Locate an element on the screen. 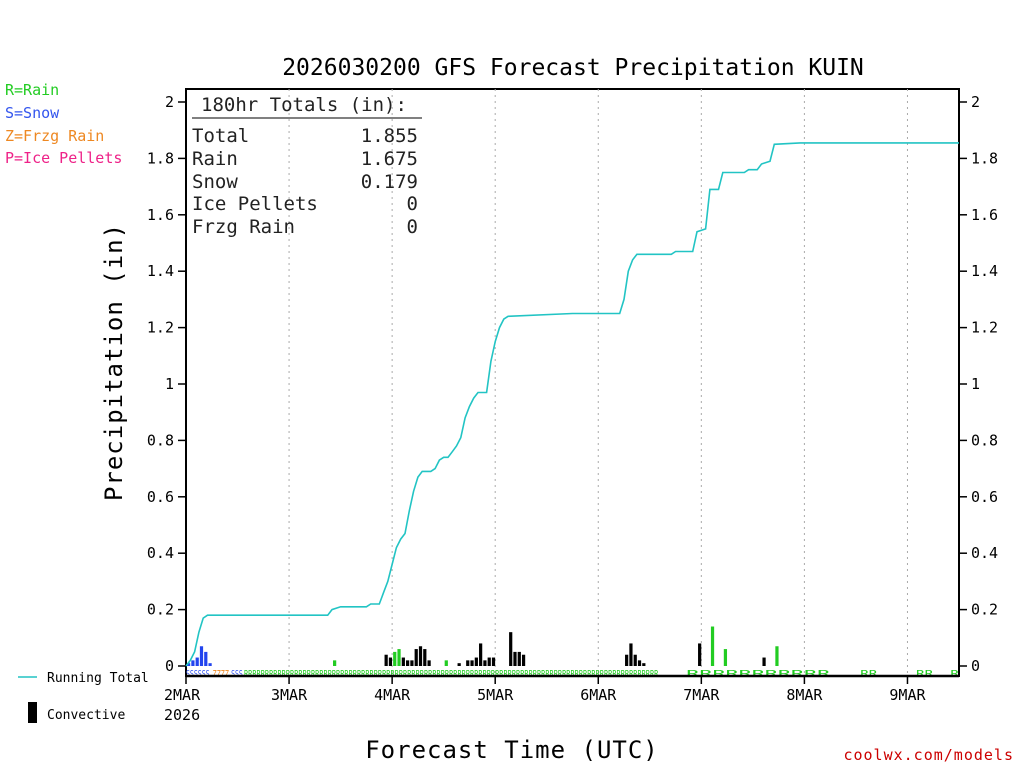  y-tick-label-right: 1 is located at coordinates (975, 384).